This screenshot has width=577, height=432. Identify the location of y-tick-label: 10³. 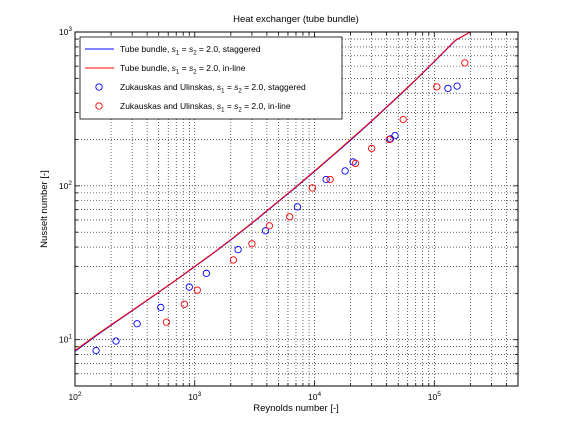
(65, 31).